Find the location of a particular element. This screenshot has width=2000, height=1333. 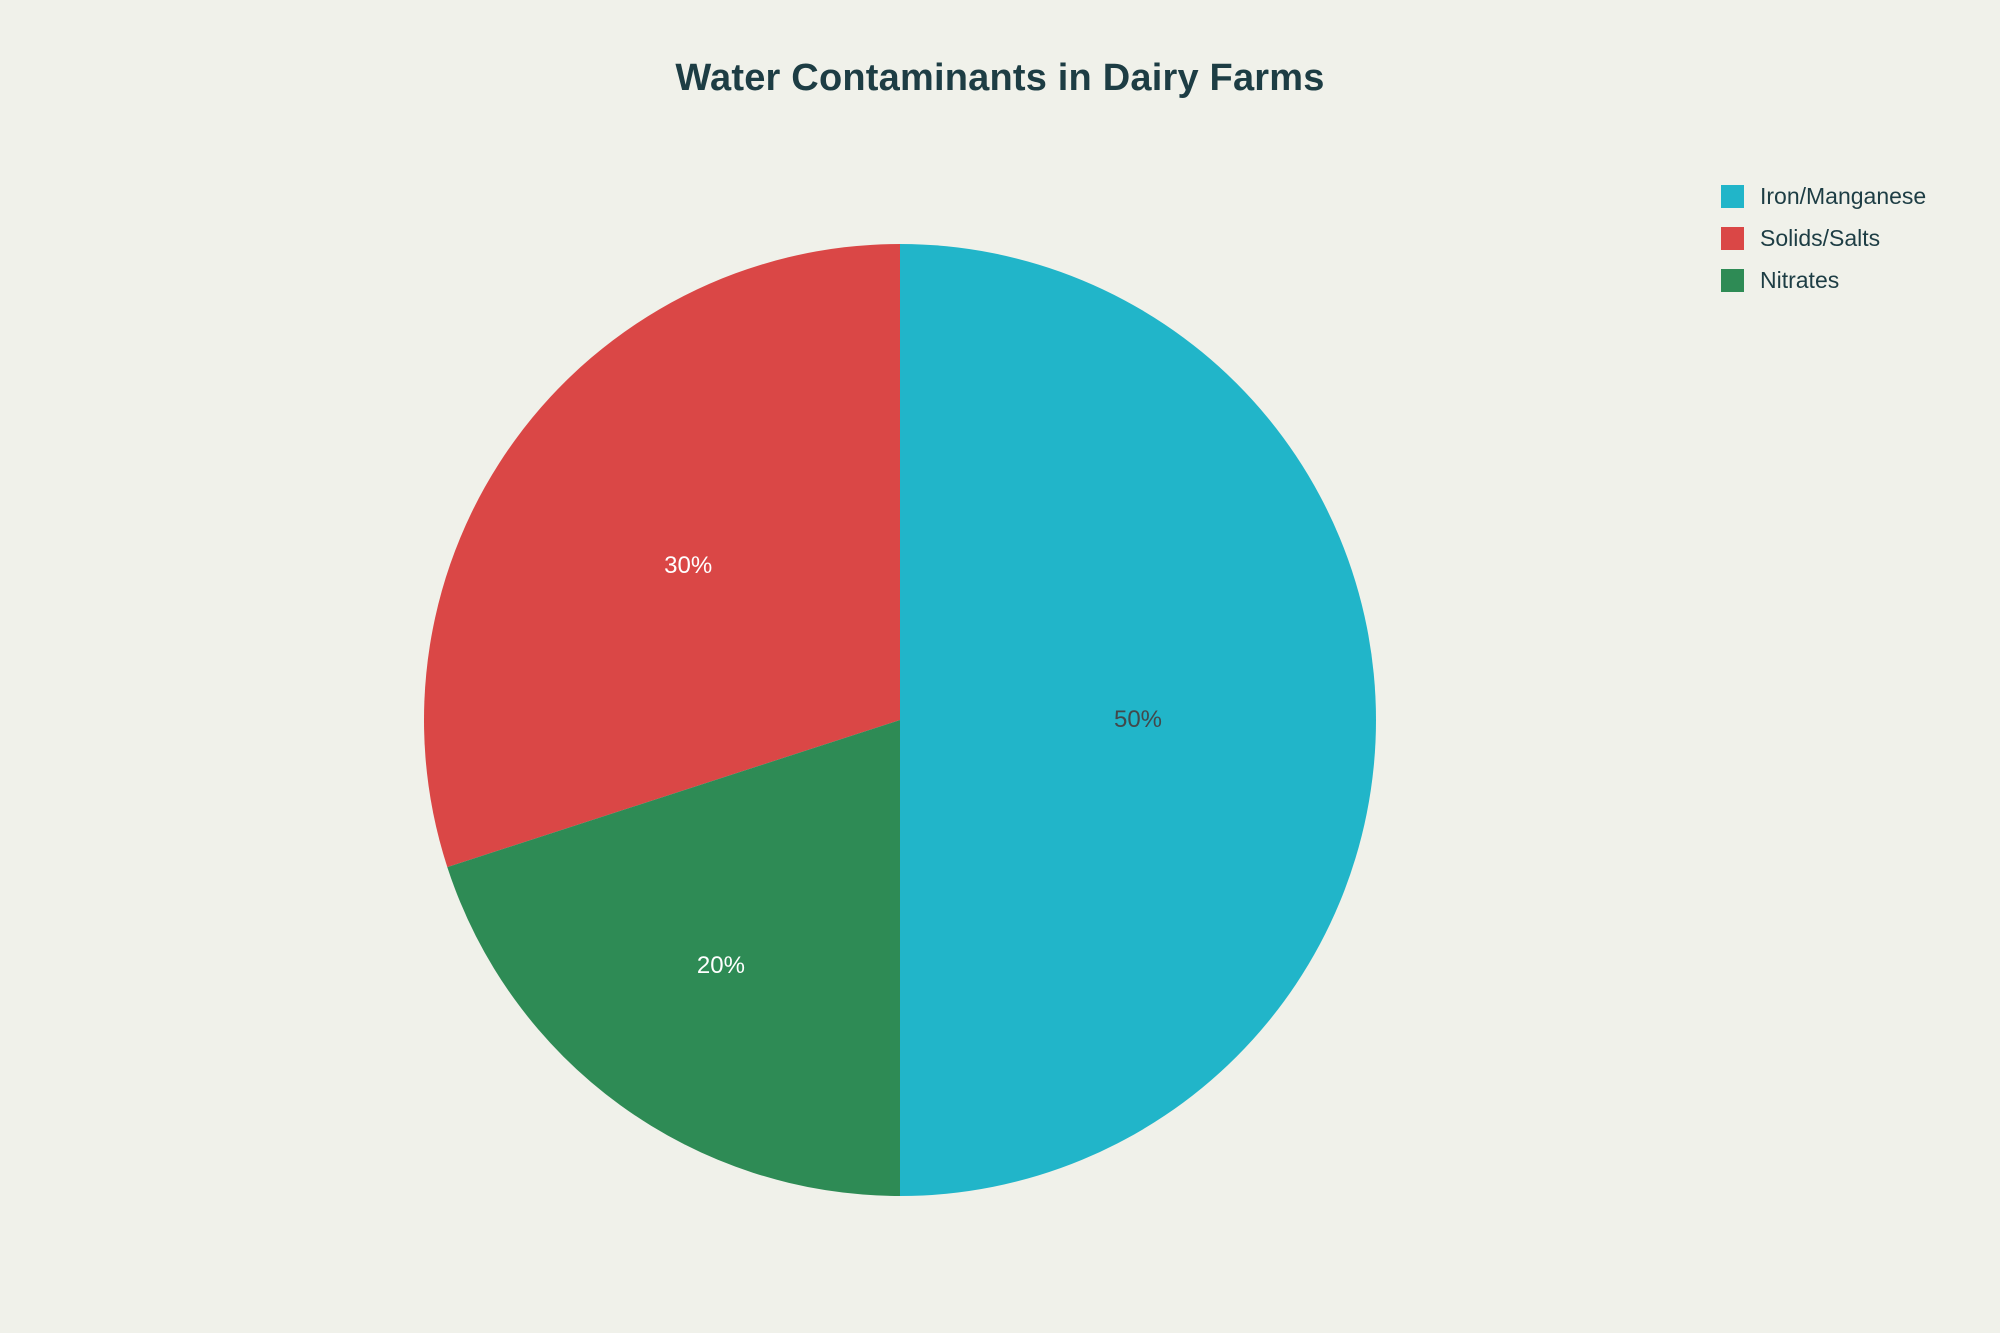

legend-item-label: Solids/Salts is located at coordinates (1820, 238).